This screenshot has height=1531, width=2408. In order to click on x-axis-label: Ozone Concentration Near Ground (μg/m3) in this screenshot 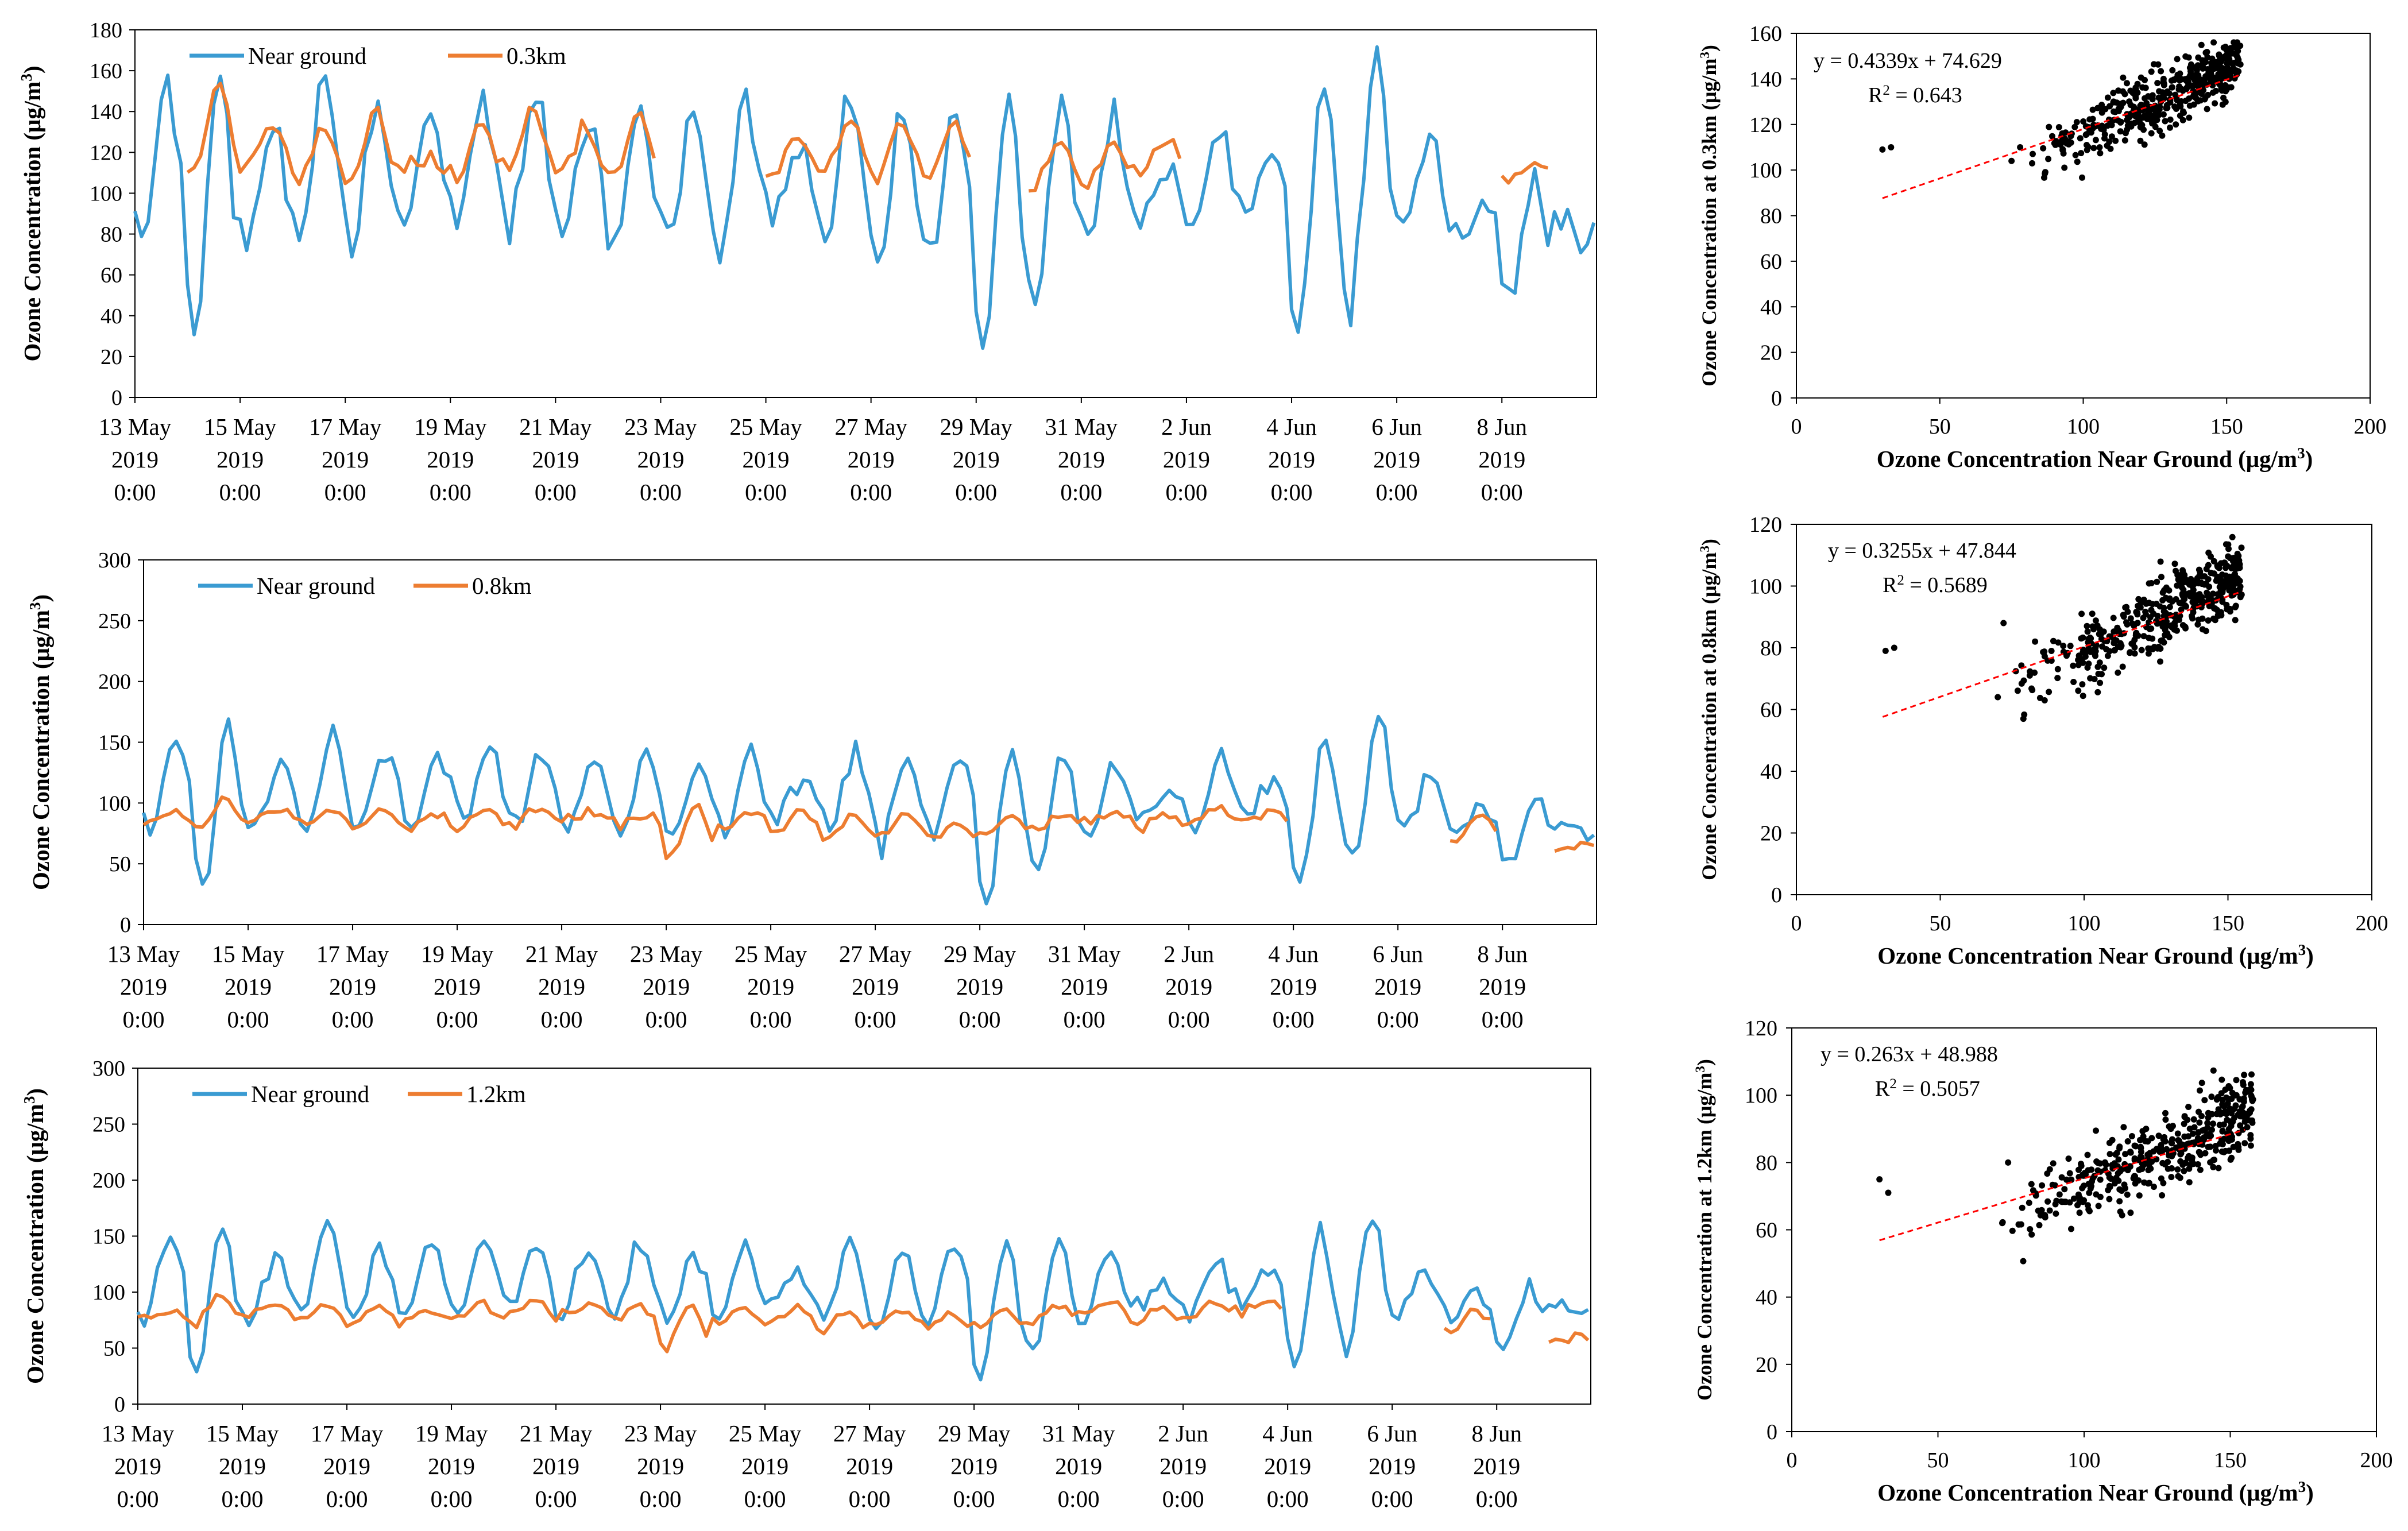, I will do `click(2096, 955)`.